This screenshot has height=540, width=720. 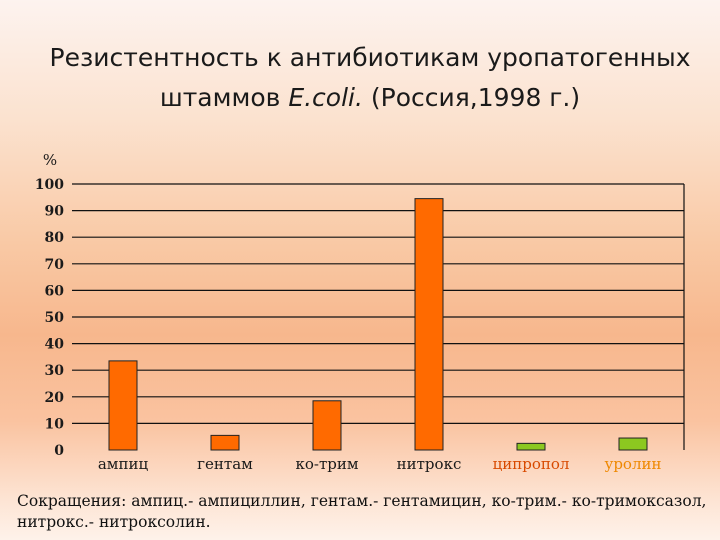 I want to click on y-tick-label: 100, so click(x=49, y=185).